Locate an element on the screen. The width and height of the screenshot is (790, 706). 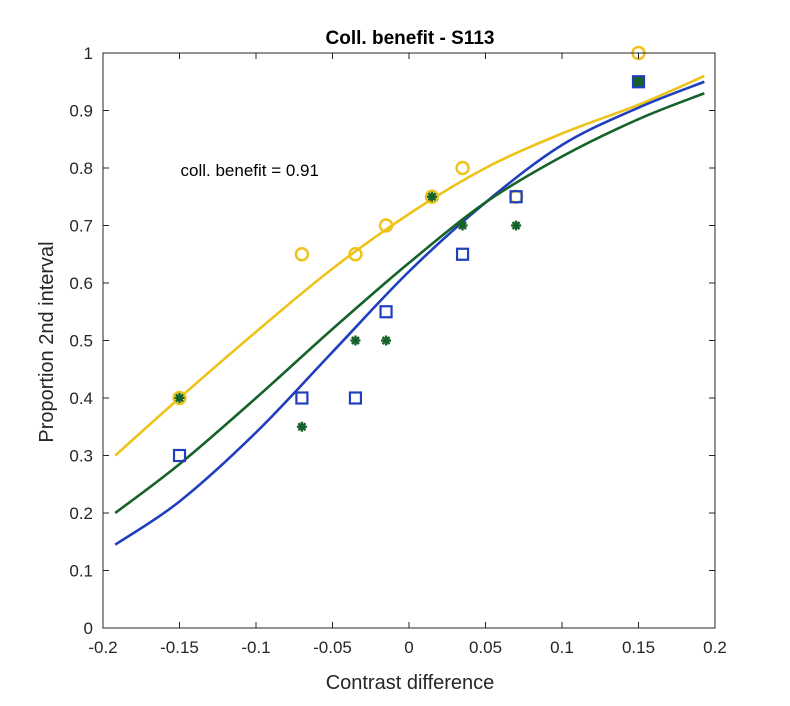
x-tick-label: 0.15 is located at coordinates (638, 647).